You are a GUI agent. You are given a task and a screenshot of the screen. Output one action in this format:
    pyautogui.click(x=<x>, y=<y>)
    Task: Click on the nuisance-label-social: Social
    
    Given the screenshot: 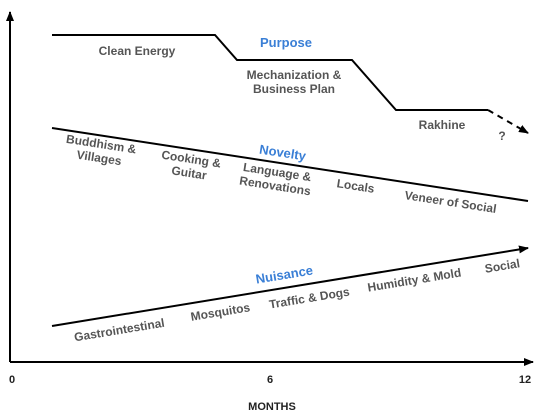 What is the action you would take?
    pyautogui.click(x=502, y=266)
    